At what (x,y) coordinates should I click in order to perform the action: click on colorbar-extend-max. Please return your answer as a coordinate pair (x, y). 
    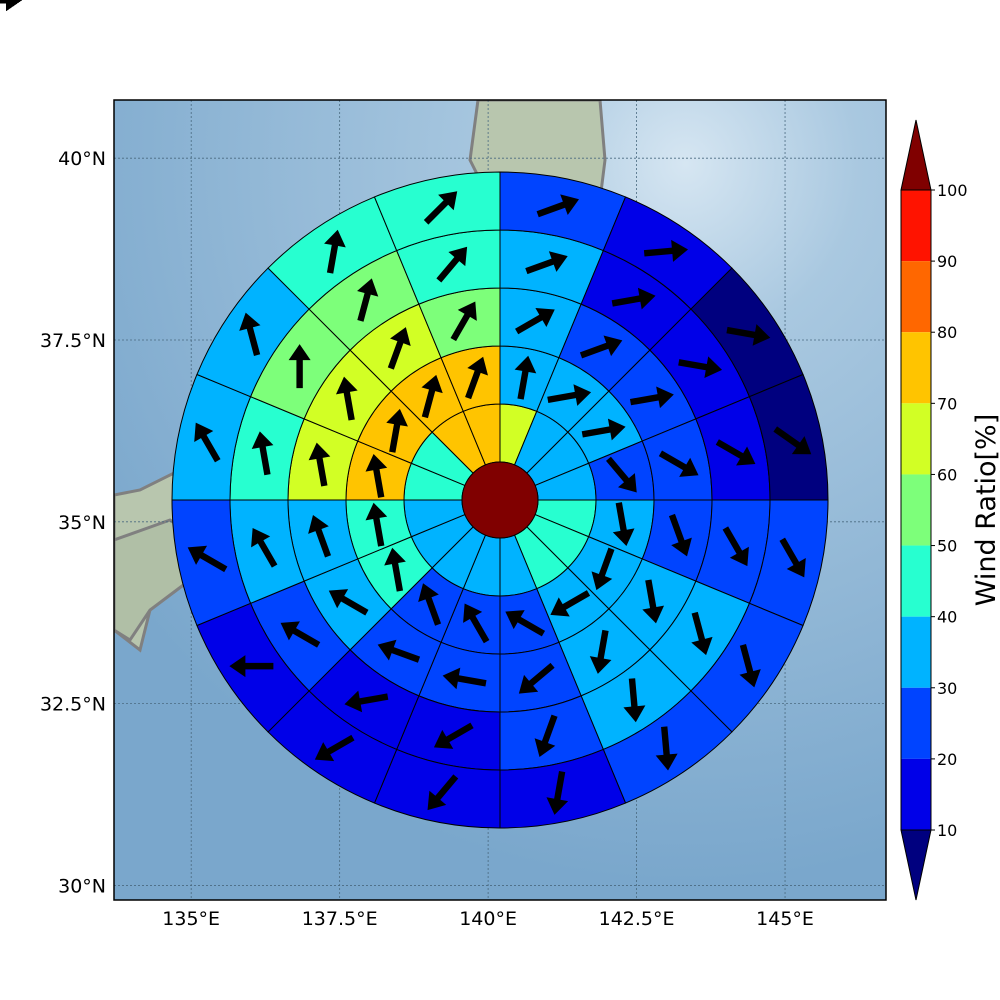
    Looking at the image, I should click on (916, 155).